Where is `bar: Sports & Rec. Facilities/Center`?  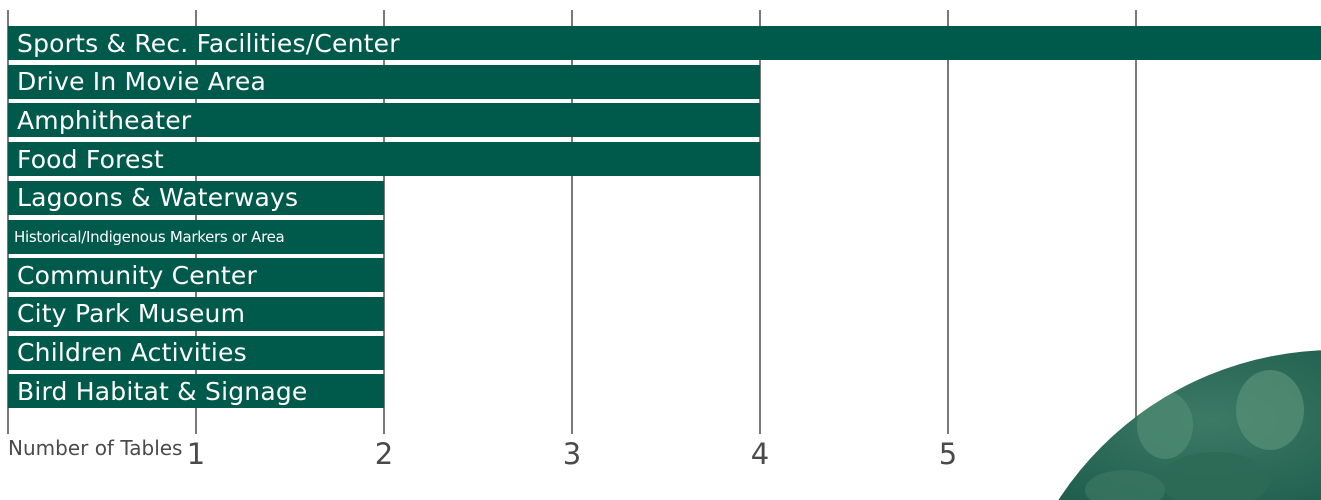 bar: Sports & Rec. Facilities/Center is located at coordinates (664, 43).